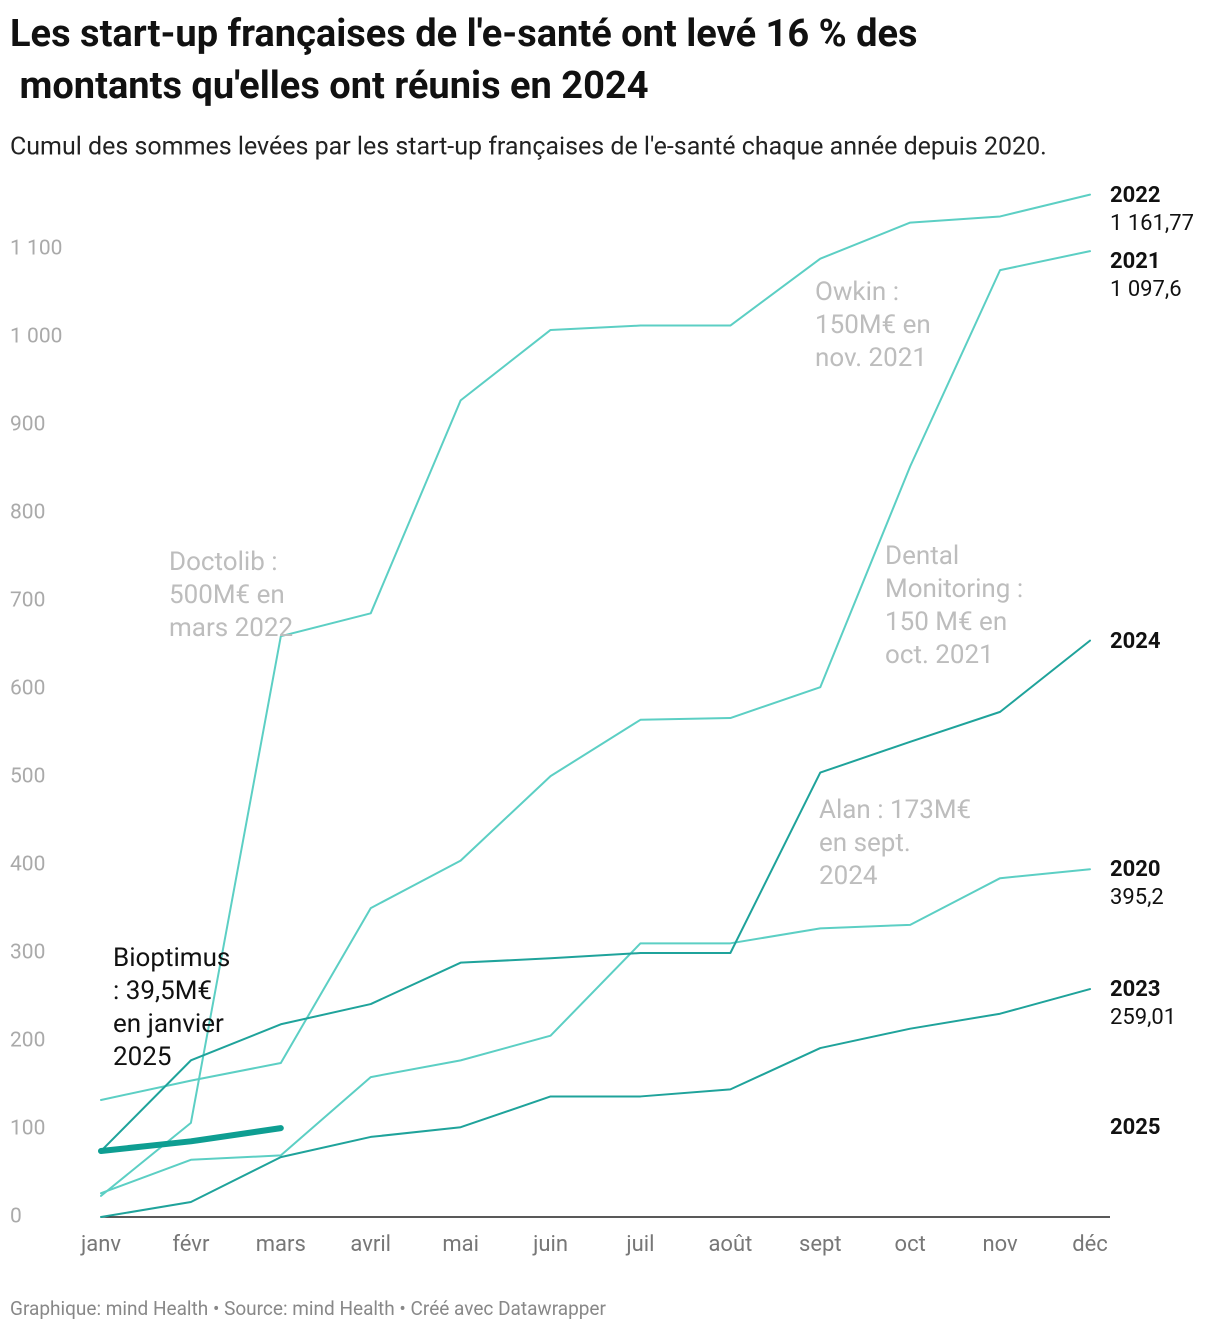  What do you see at coordinates (910, 1244) in the screenshot?
I see `x-tick-label: oct` at bounding box center [910, 1244].